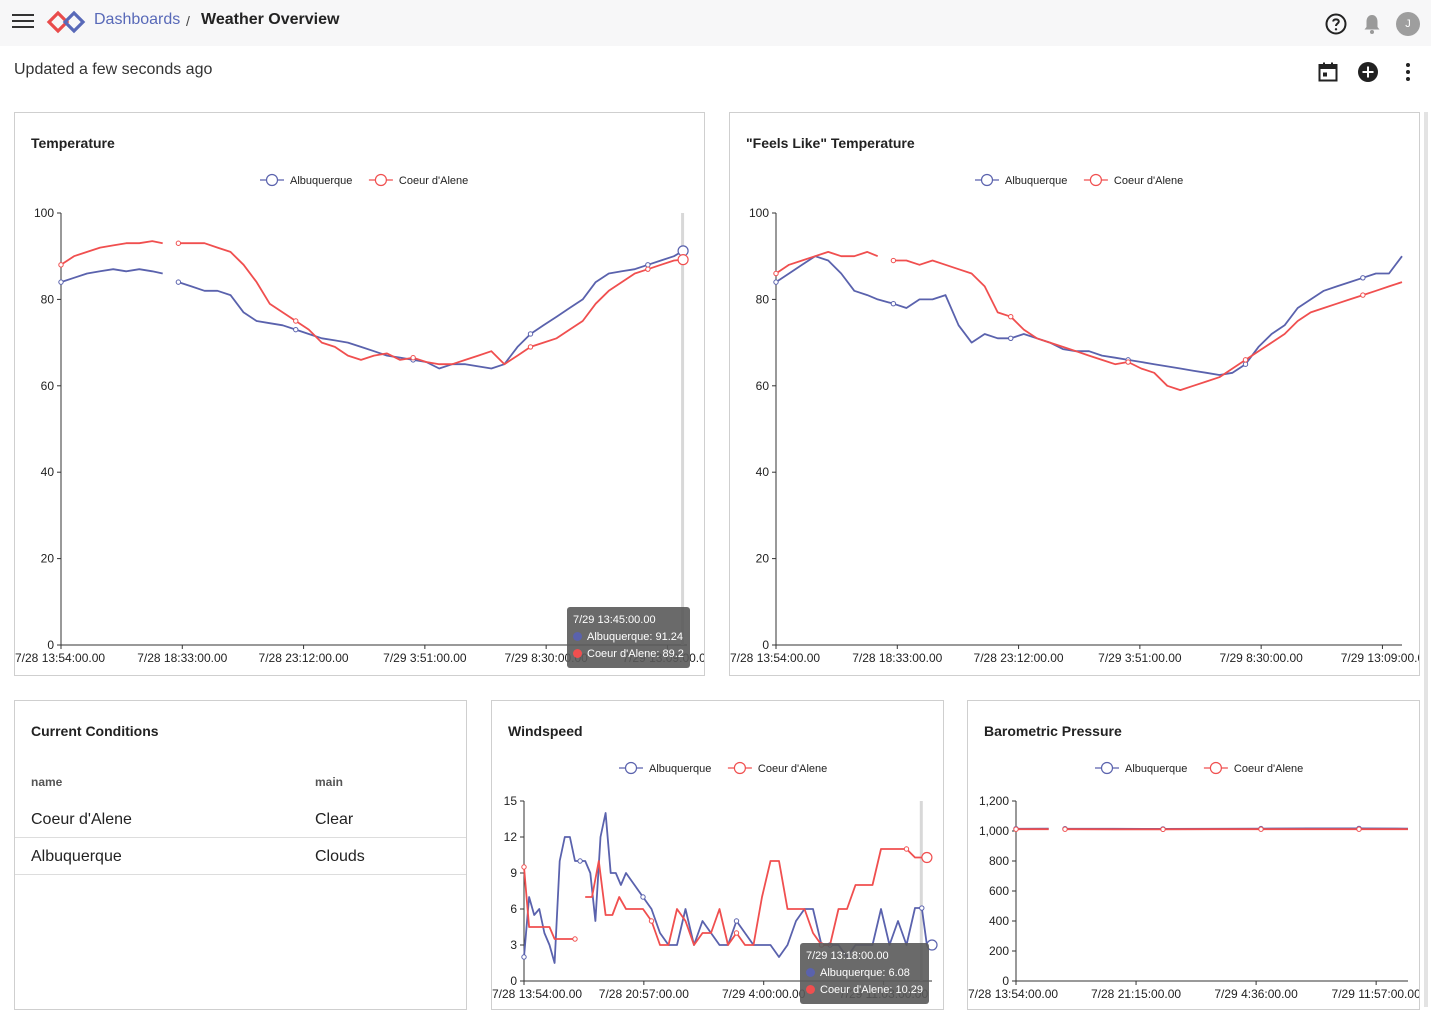  What do you see at coordinates (1368, 72) in the screenshot?
I see `add-circle-icon` at bounding box center [1368, 72].